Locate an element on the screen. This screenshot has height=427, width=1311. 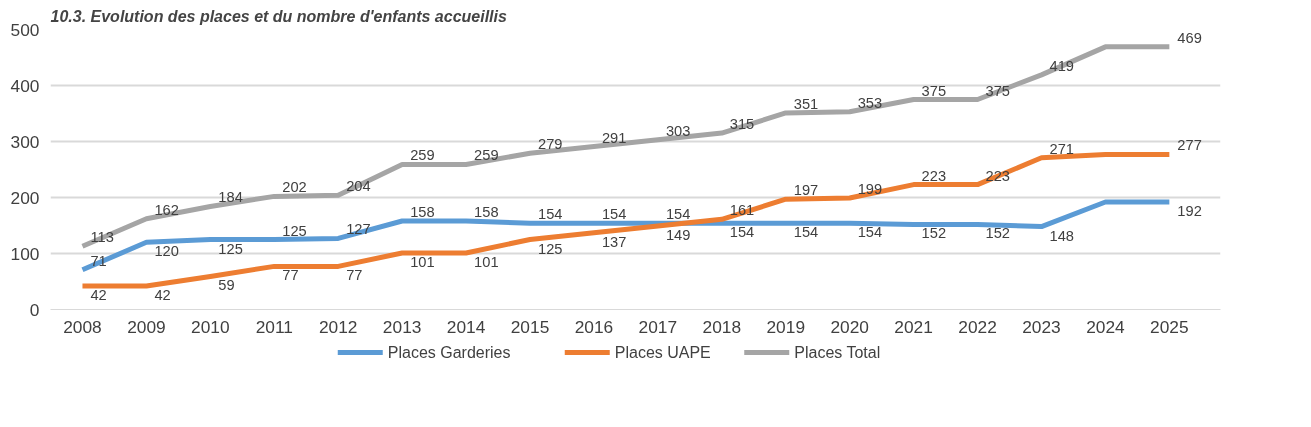
y-tick-label: 200 is located at coordinates (25, 197).